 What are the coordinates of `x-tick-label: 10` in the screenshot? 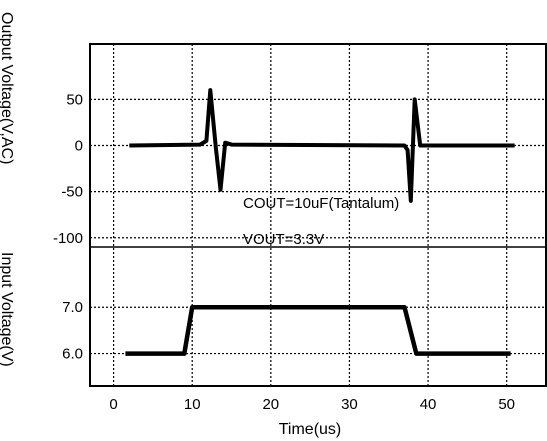 It's located at (192, 404).